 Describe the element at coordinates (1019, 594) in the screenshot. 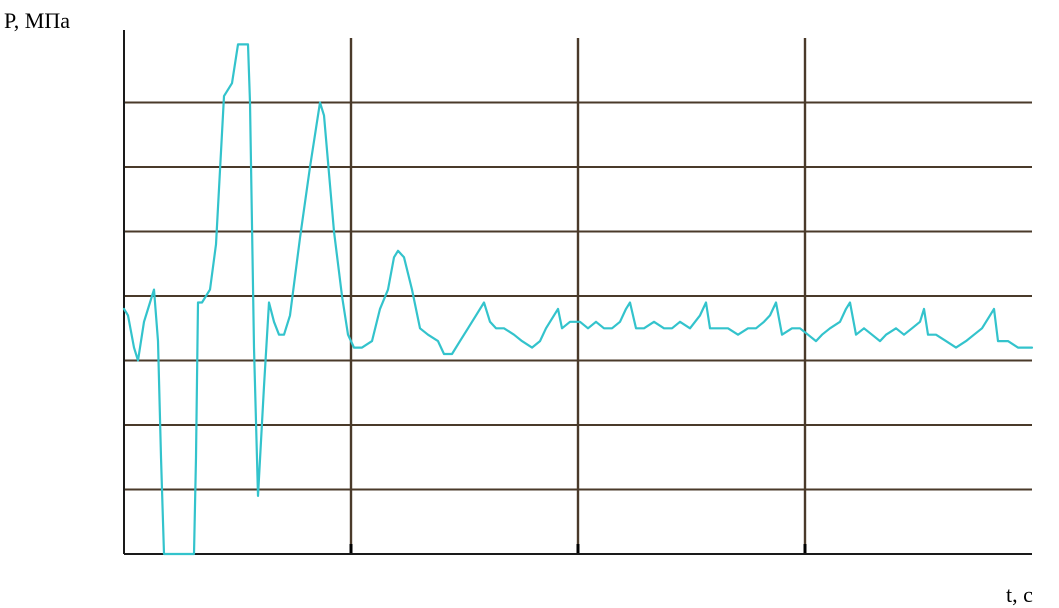

I see `x-axis-label: t, с` at that location.